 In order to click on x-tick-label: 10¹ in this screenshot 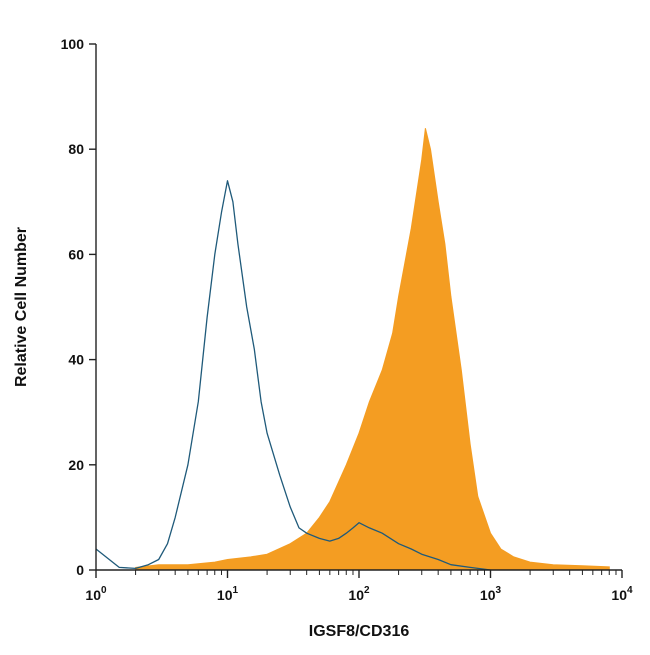, I will do `click(228, 594)`.